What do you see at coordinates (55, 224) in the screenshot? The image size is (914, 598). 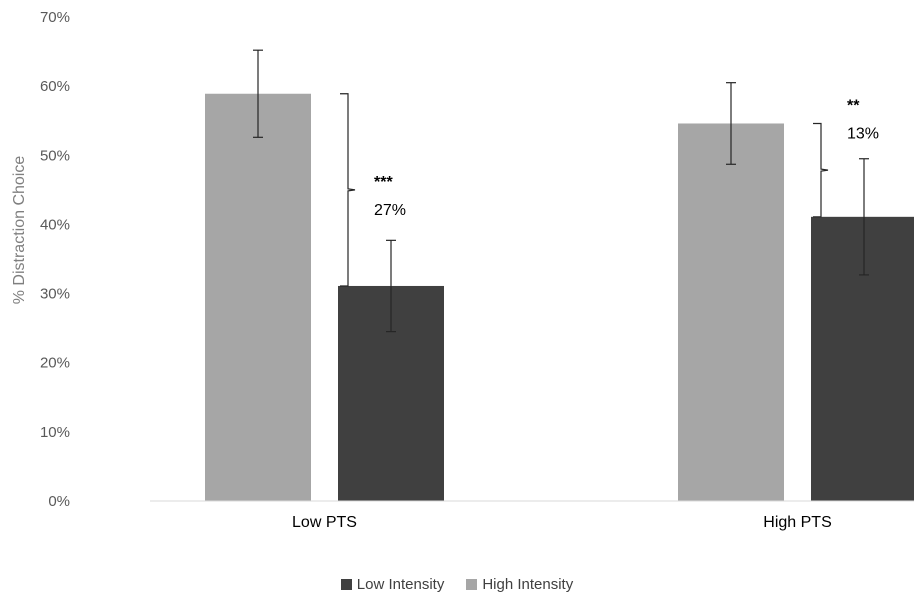 I see `y-tick-label: 40%` at bounding box center [55, 224].